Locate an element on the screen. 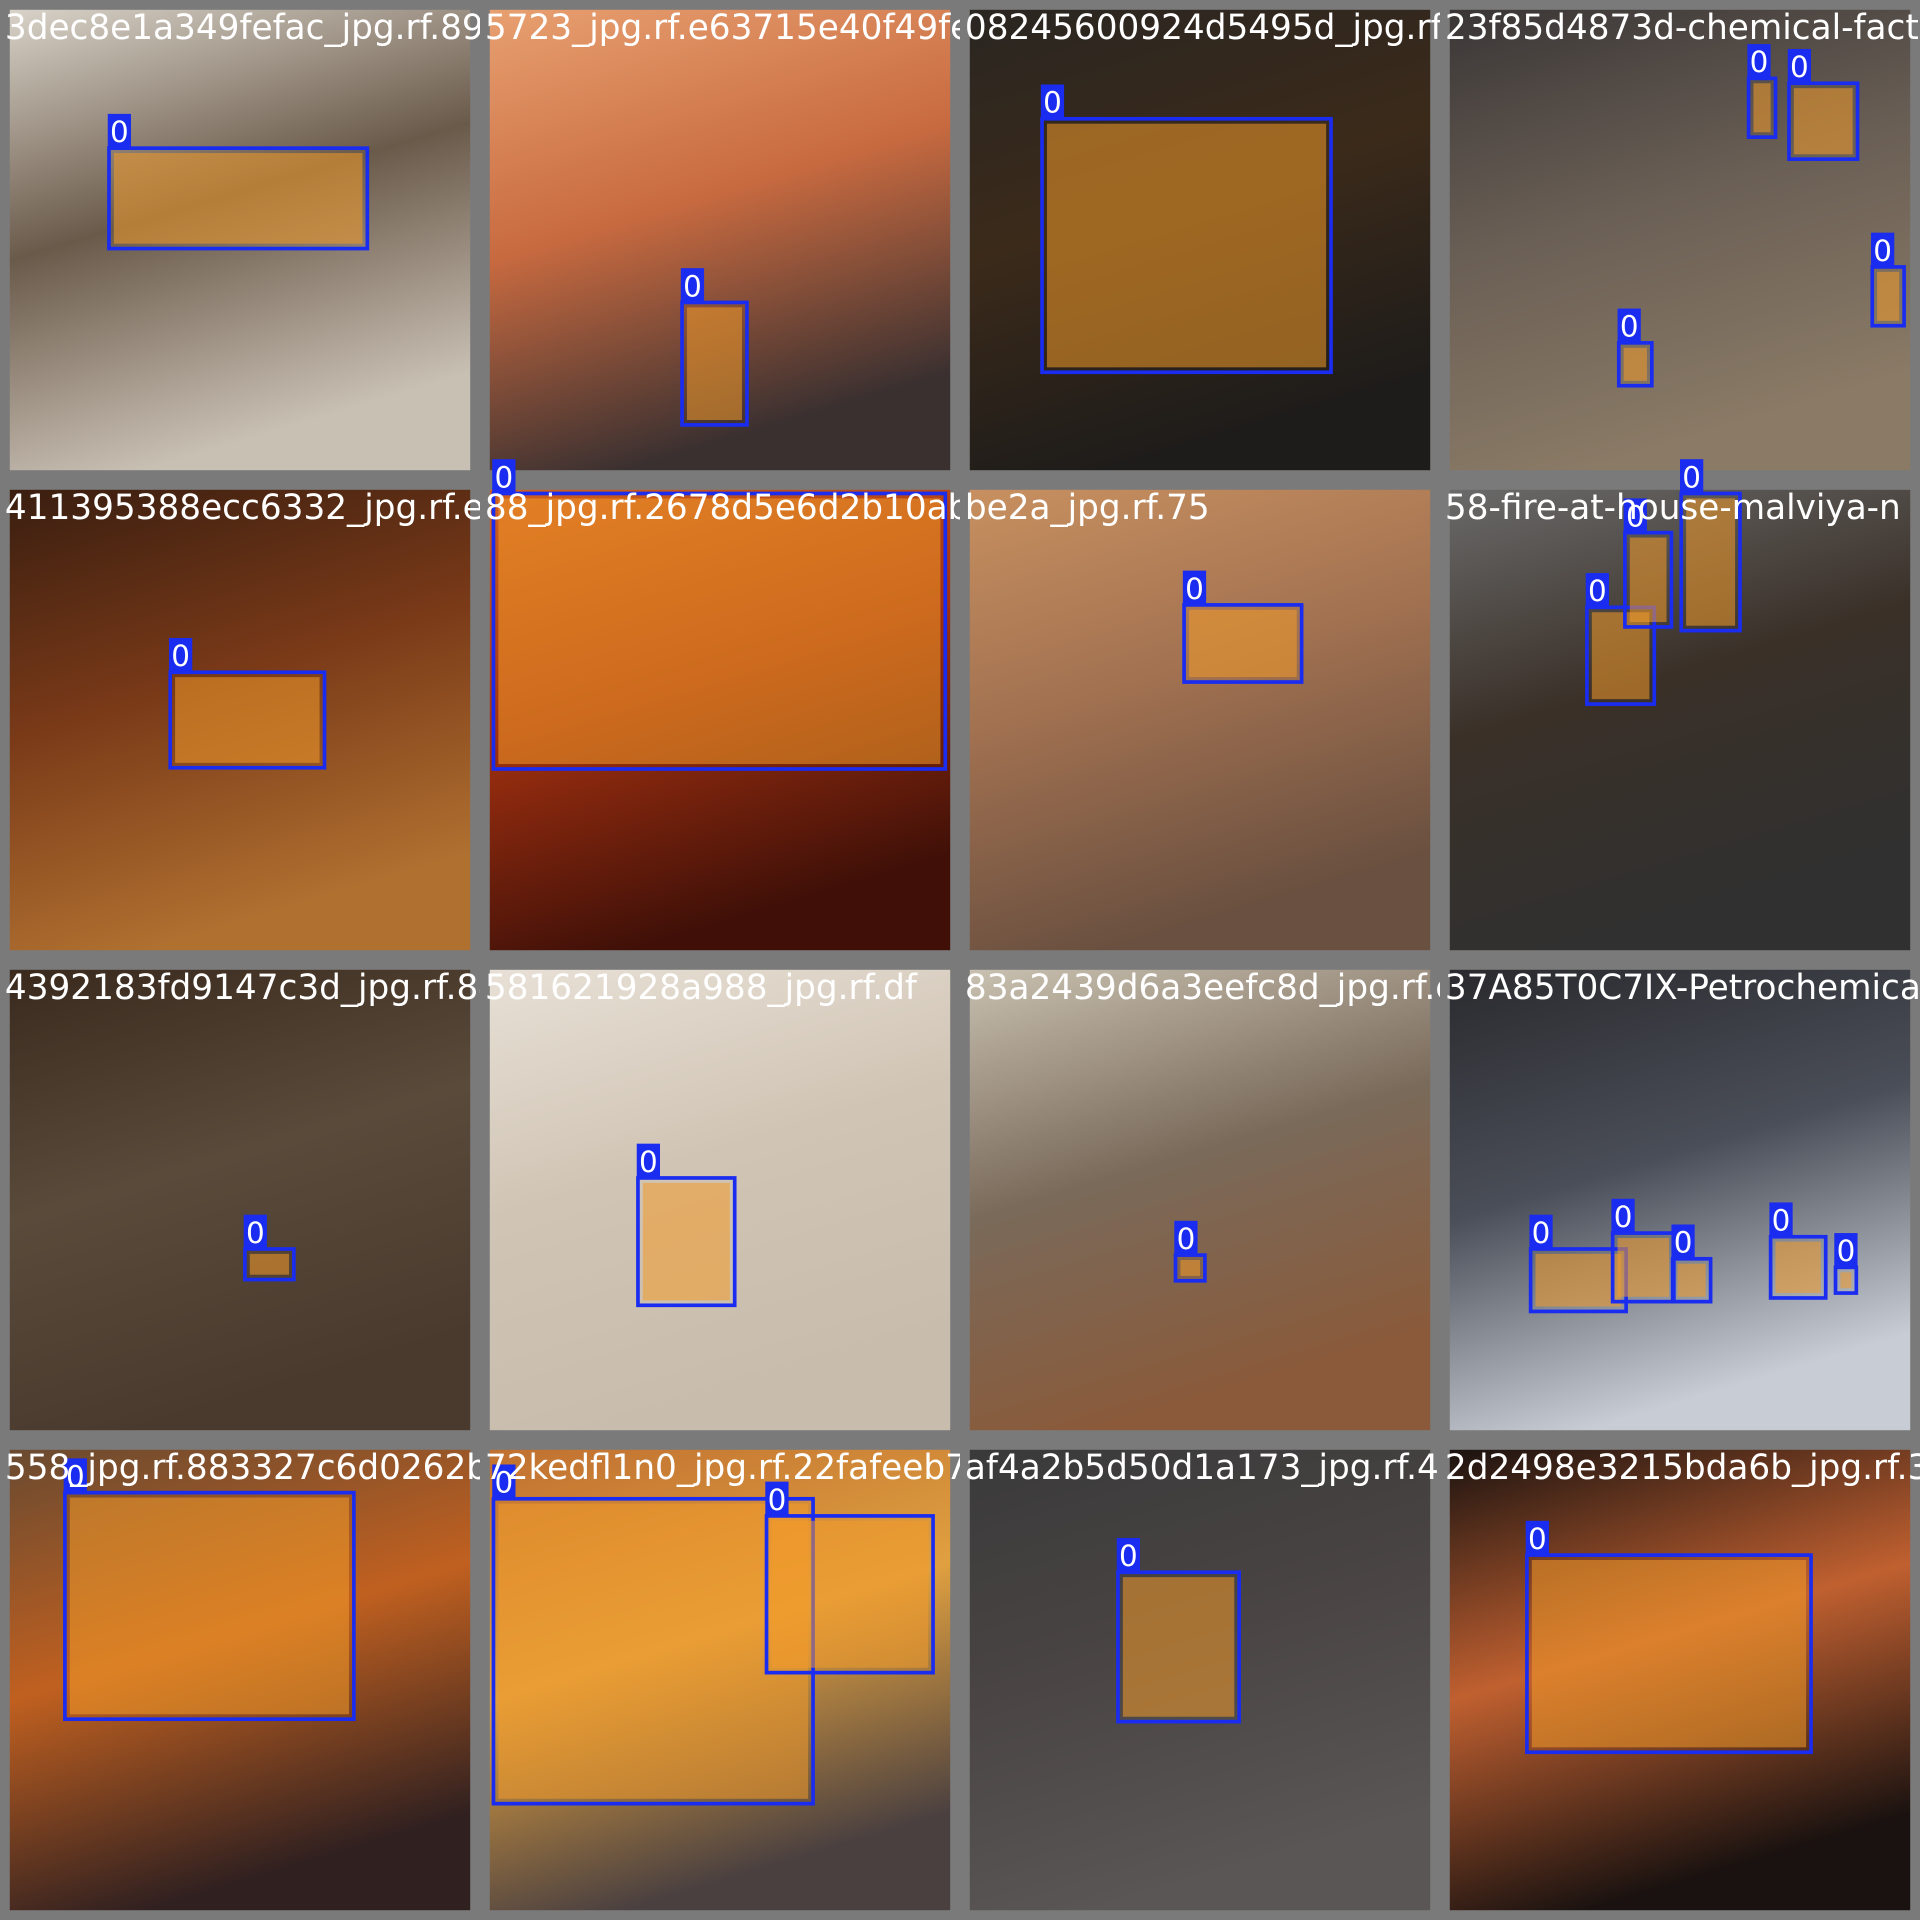 The width and height of the screenshot is (1920, 1920). tile: 0 4392183fd9147c3d_jpg.rf.84 is located at coordinates (252, 1199).